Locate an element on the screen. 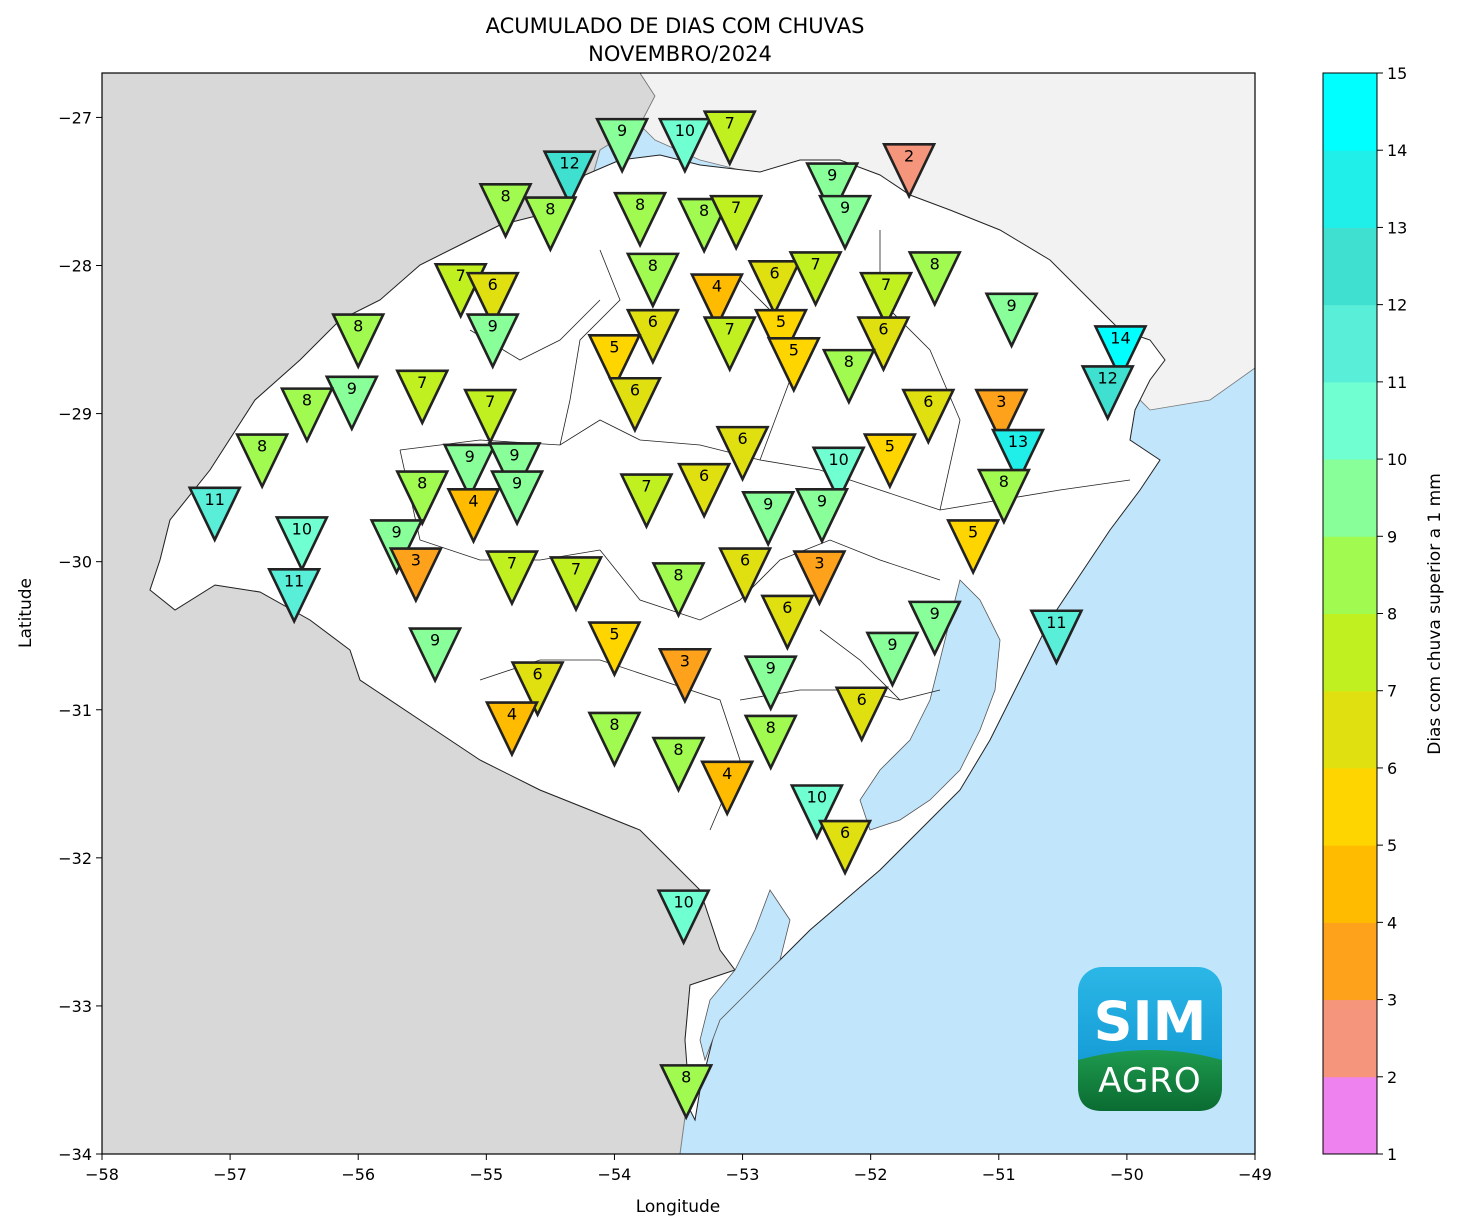 The height and width of the screenshot is (1232, 1461). colorbar-tick-label: 4 is located at coordinates (1392, 922).